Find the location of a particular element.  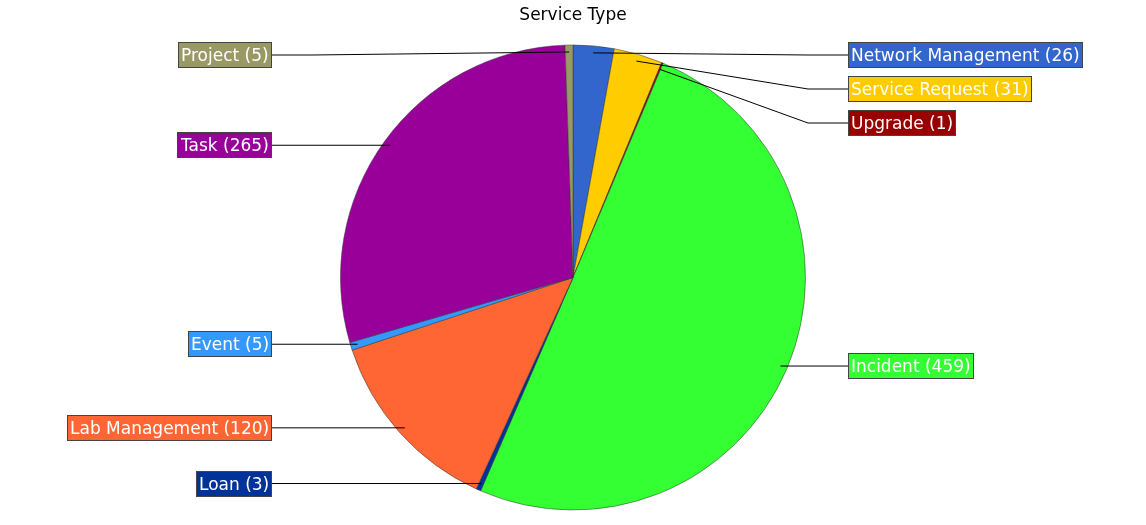

slice-label: Incident (459) is located at coordinates (911, 366).